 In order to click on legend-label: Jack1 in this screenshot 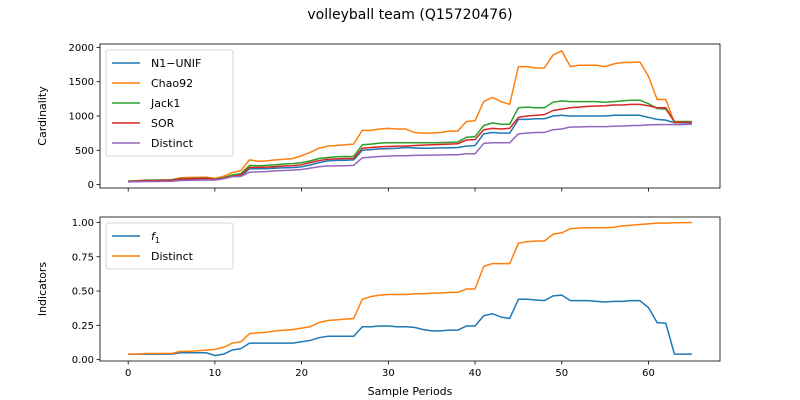, I will do `click(165, 103)`.